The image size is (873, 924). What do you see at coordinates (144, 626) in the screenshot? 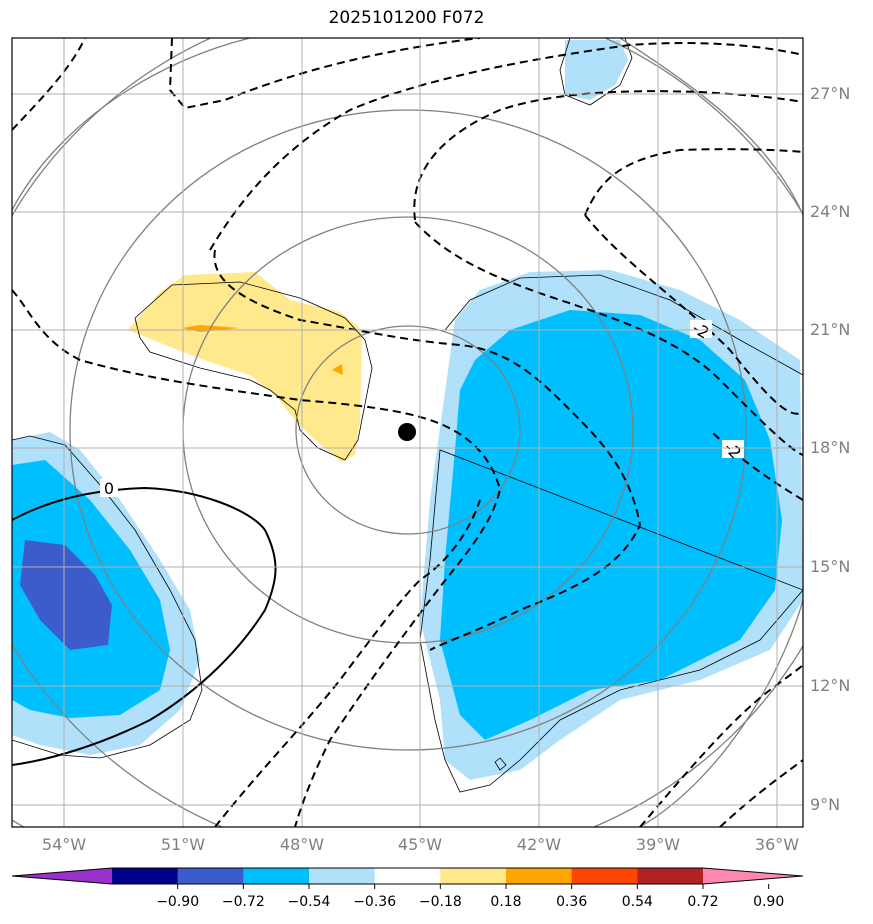
I see `zero-contour` at bounding box center [144, 626].